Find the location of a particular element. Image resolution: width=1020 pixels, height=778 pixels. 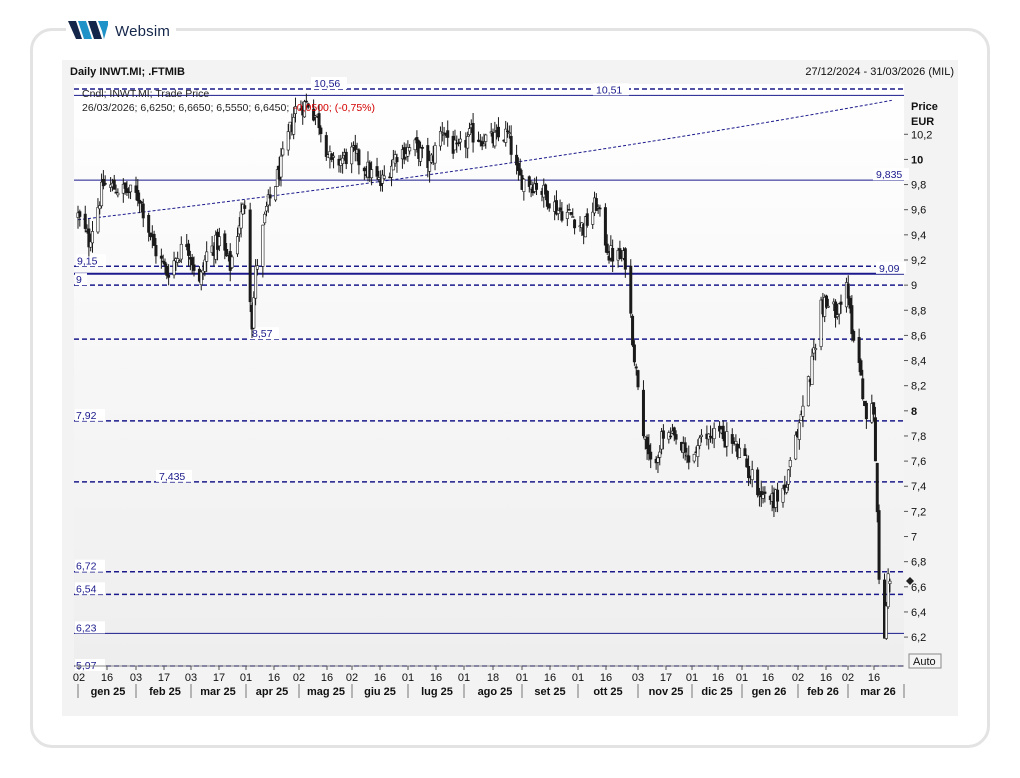

last-price-marker-icon is located at coordinates (910, 581).